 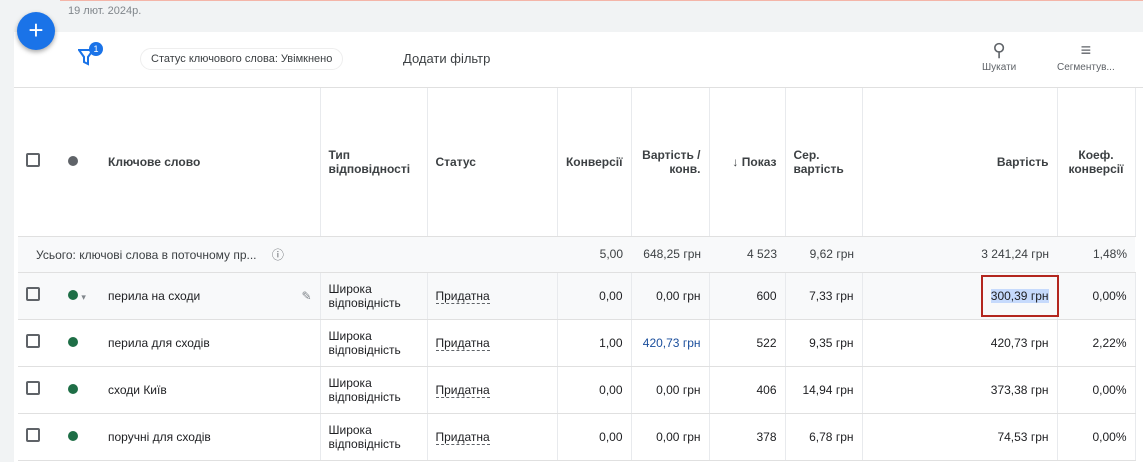 What do you see at coordinates (492, 162) in the screenshot?
I see `col-status: Статус` at bounding box center [492, 162].